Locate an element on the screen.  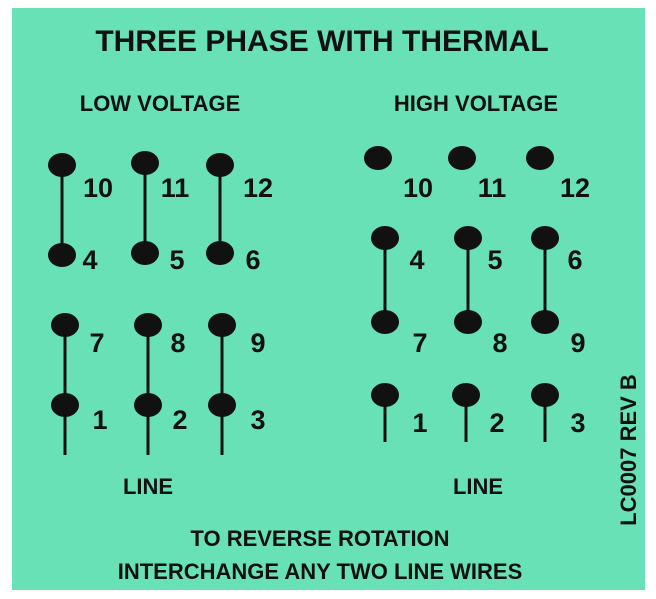
section-heading: LOW VOLTAGE is located at coordinates (160, 103).